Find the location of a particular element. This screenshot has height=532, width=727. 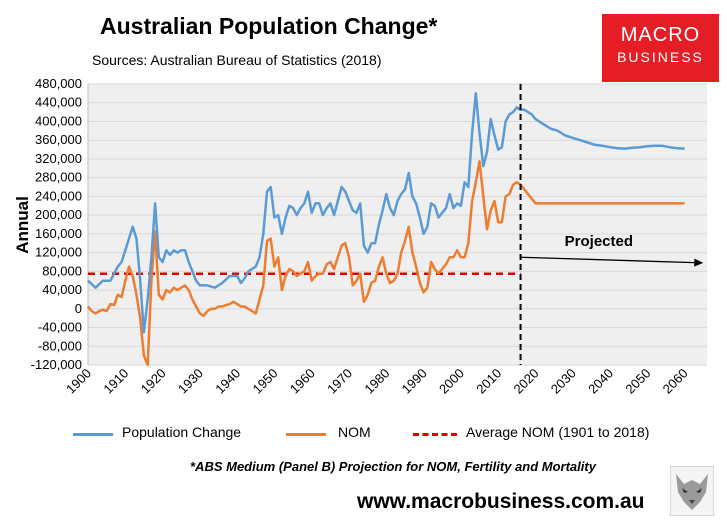

x-tick-label: 2050 is located at coordinates (637, 381).